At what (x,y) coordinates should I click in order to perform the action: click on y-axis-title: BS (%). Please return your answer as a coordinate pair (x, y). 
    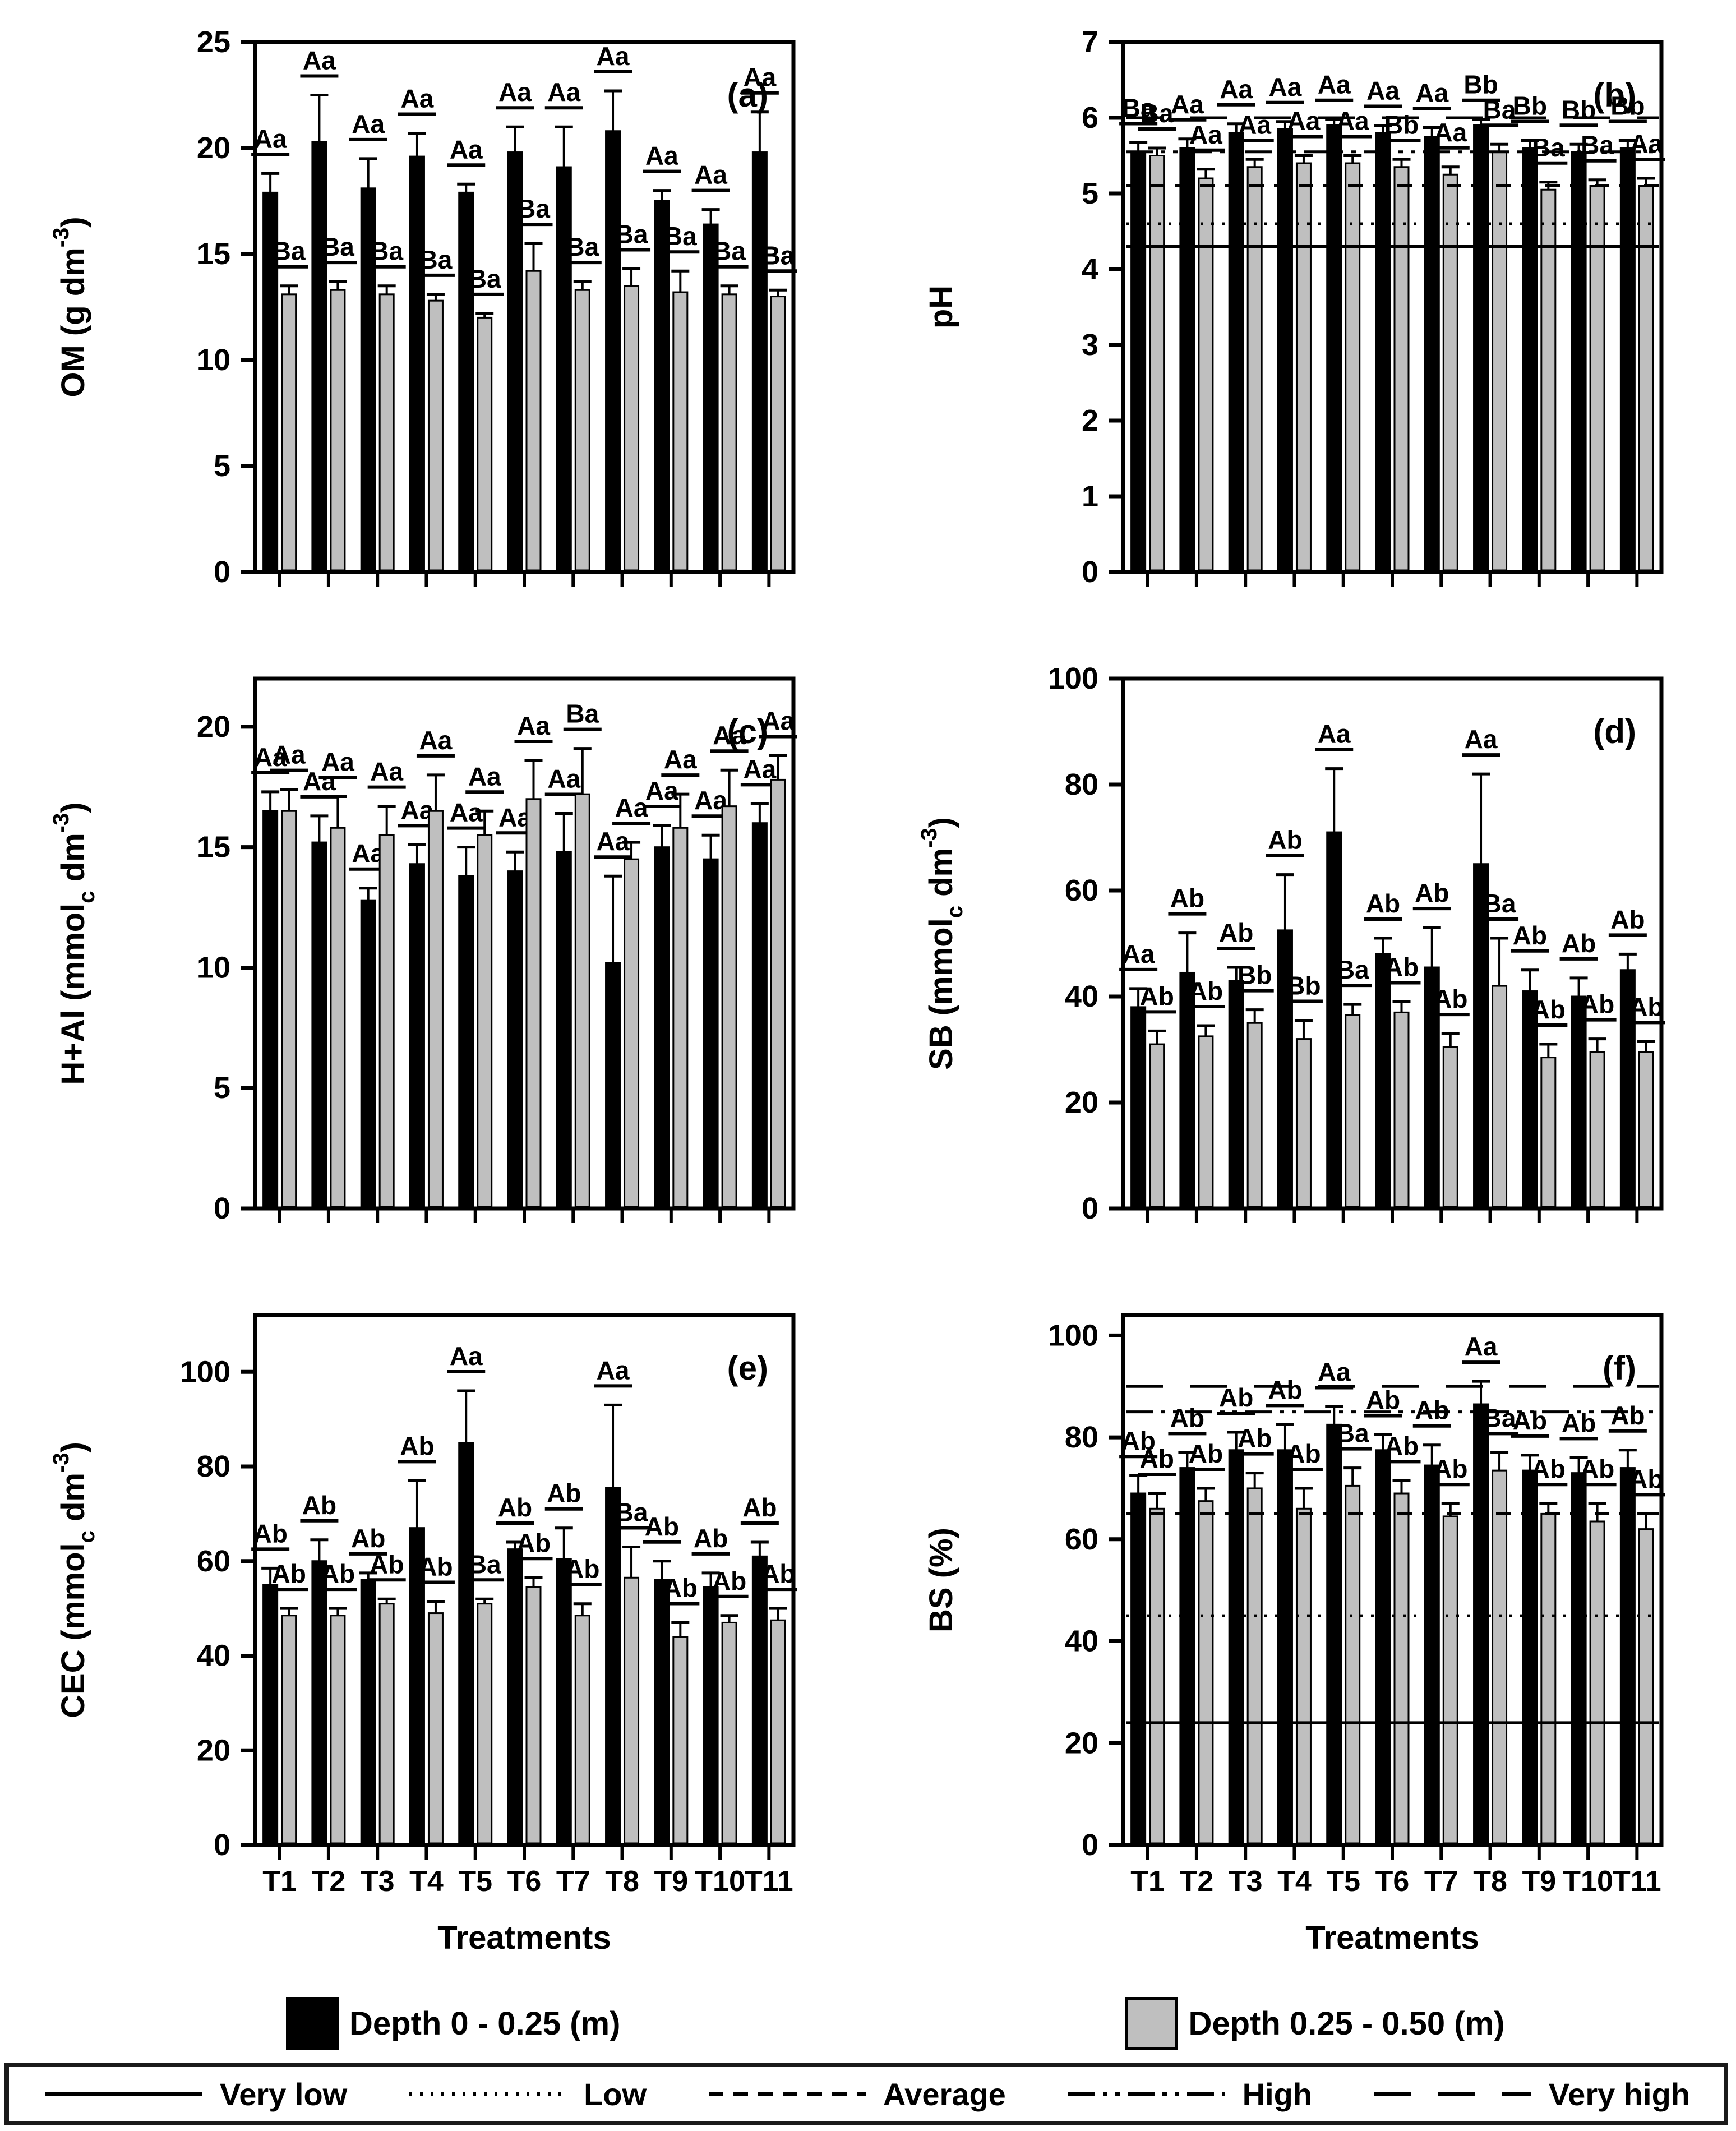
    Looking at the image, I should click on (941, 1580).